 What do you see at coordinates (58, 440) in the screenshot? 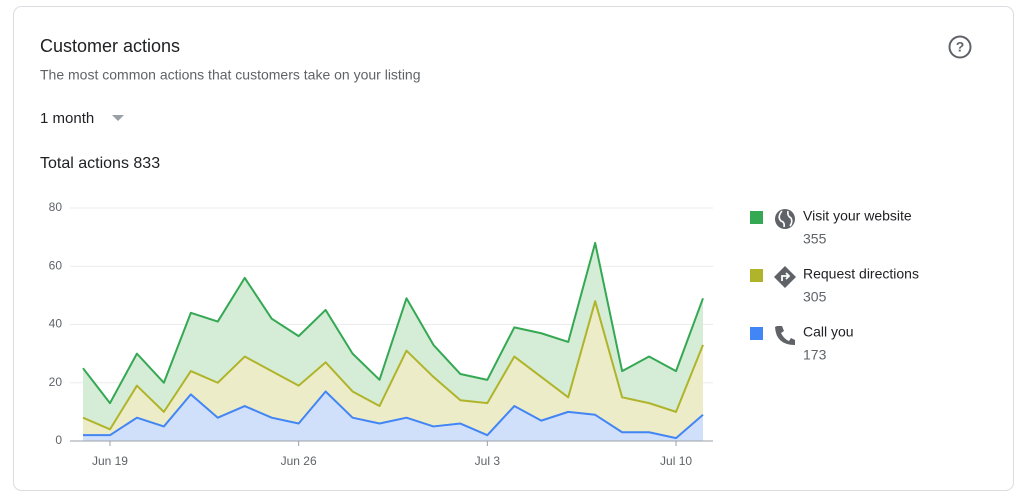
I see `y-tick-label: 0` at bounding box center [58, 440].